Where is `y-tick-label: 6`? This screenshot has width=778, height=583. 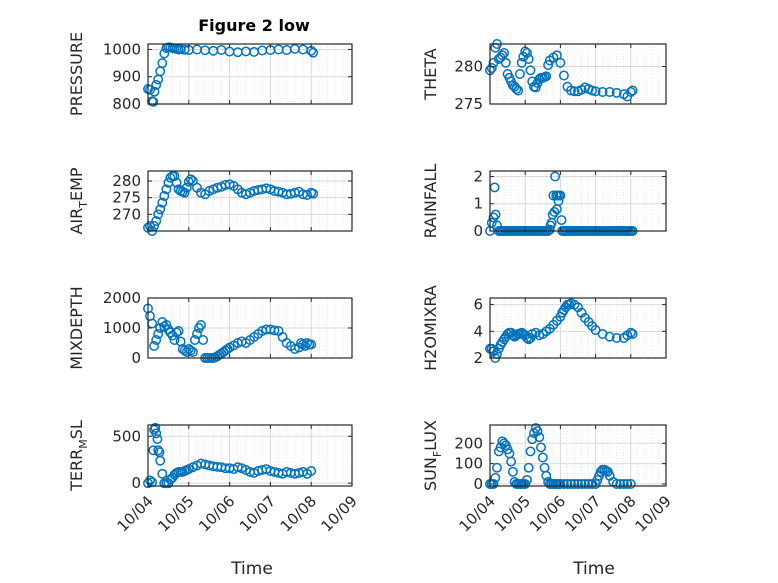
y-tick-label: 6 is located at coordinates (478, 305).